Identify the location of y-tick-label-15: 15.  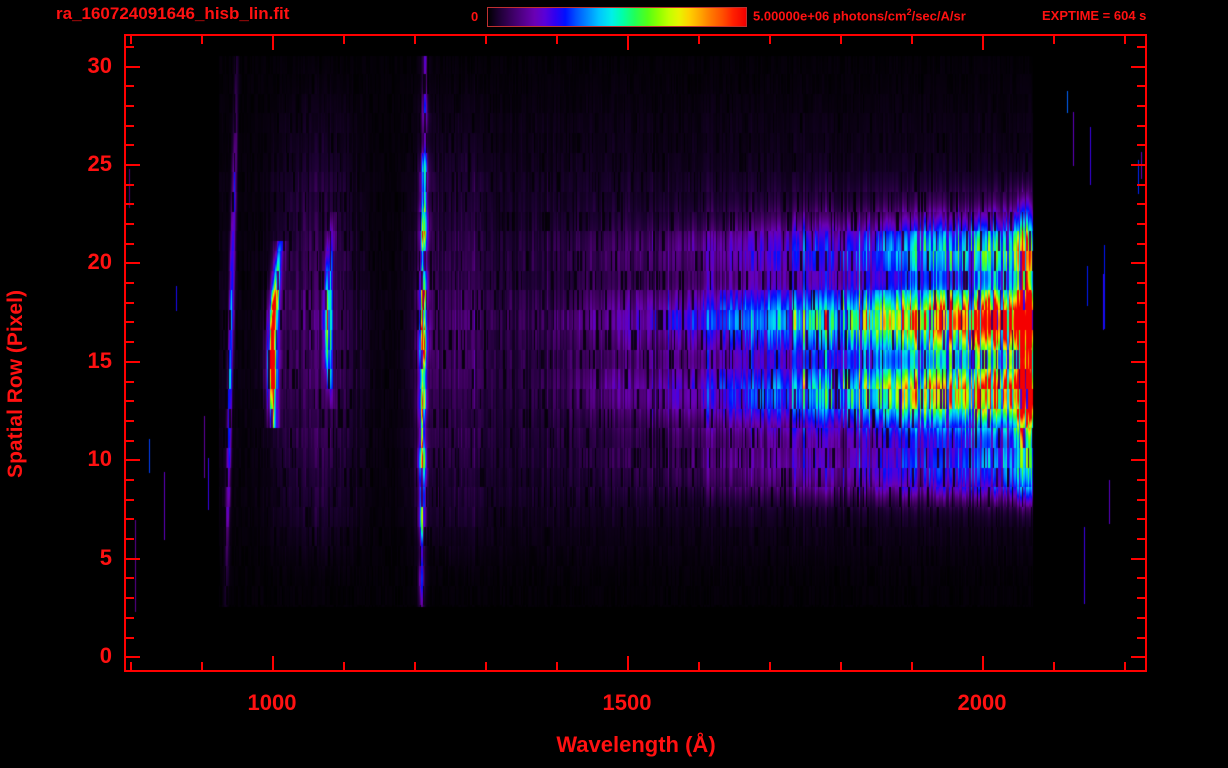
(99, 360).